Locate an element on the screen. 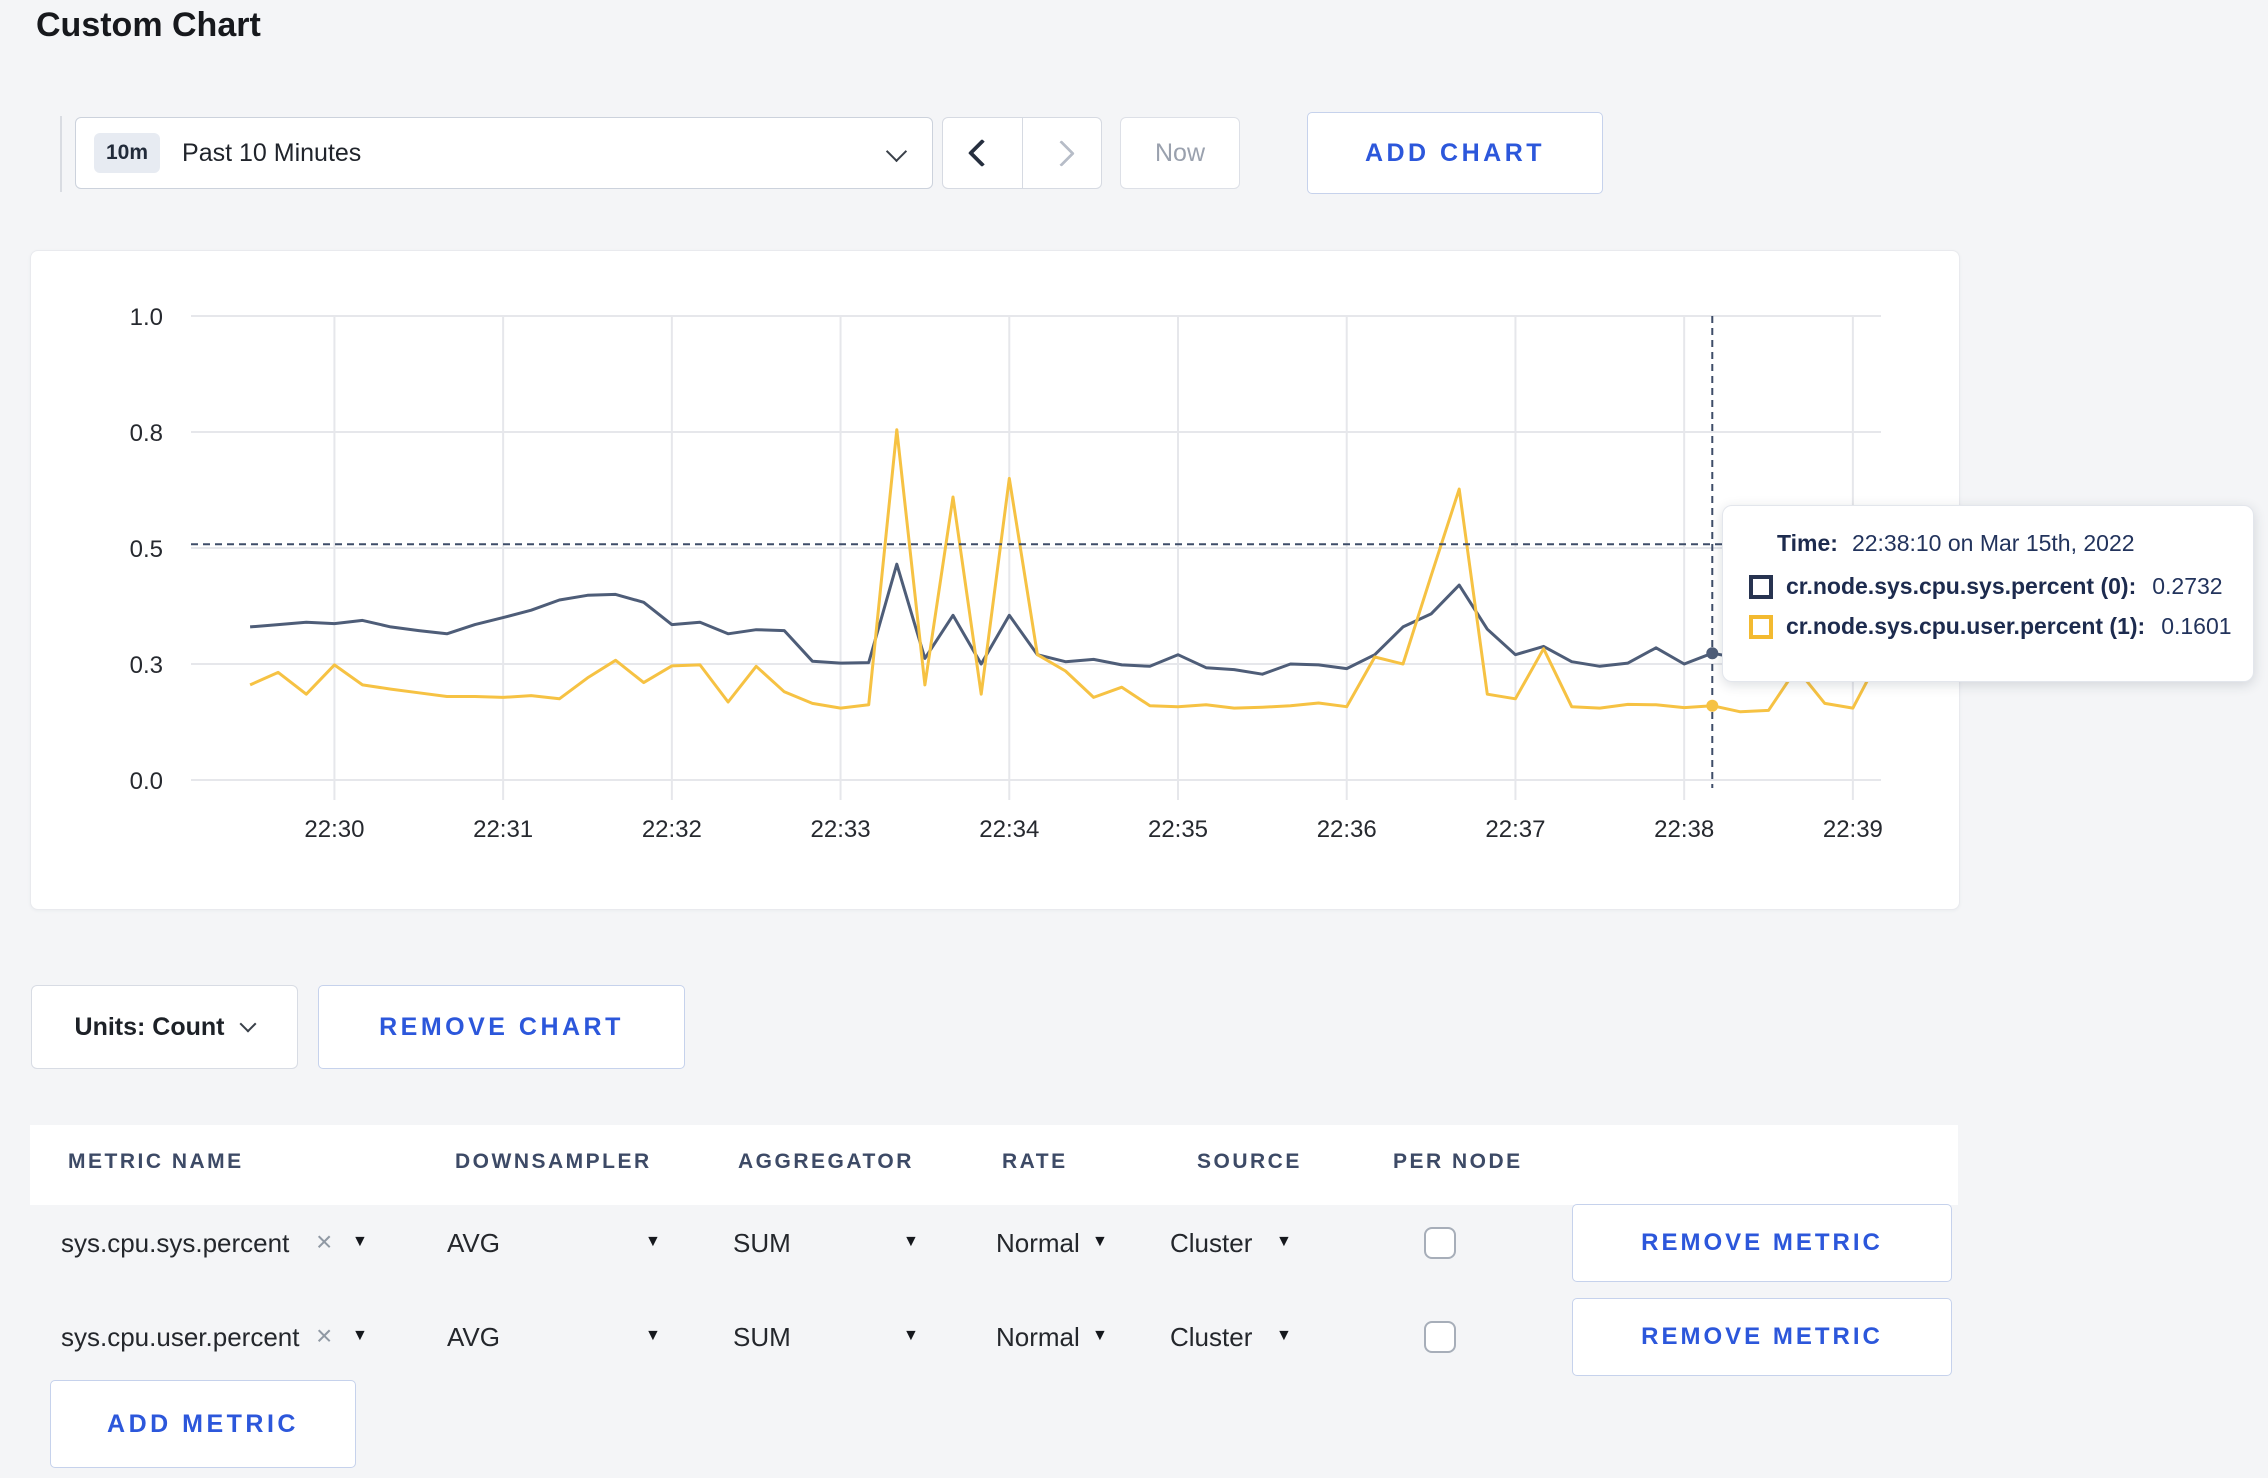  metric-name-select: sys.cpu.user.percent is located at coordinates (180, 1337).